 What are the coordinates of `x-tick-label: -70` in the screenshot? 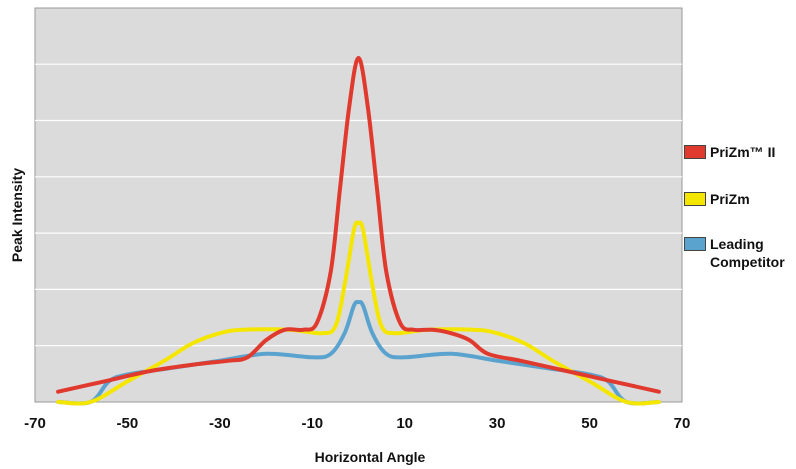 It's located at (35, 423).